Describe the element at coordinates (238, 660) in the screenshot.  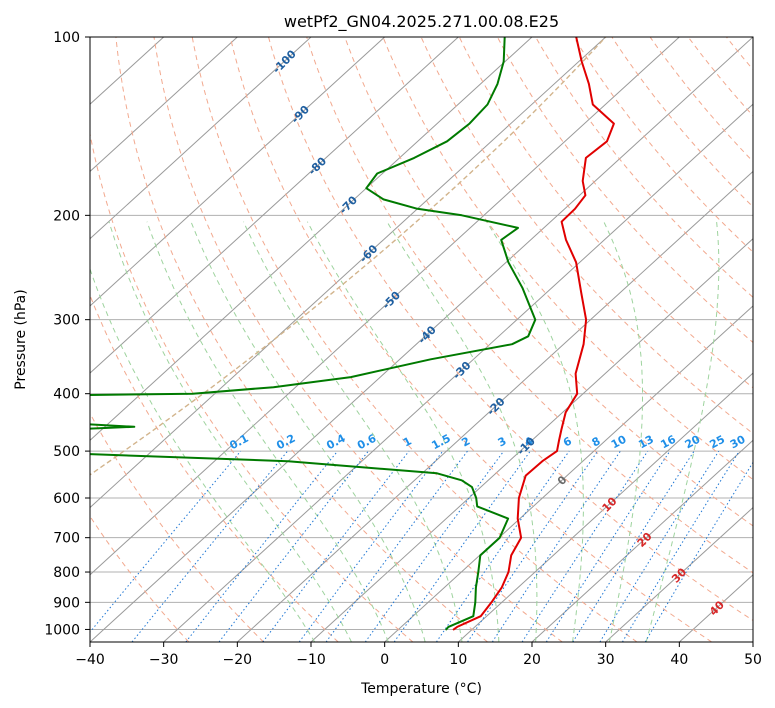
I see `x-tick-label: −20` at that location.